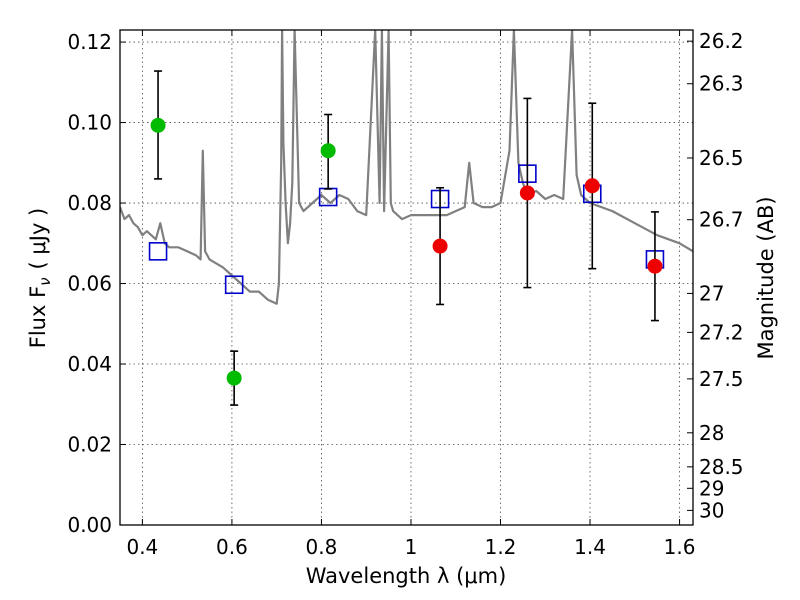 The width and height of the screenshot is (800, 600). What do you see at coordinates (711, 293) in the screenshot?
I see `y2-tick-label: 27` at bounding box center [711, 293].